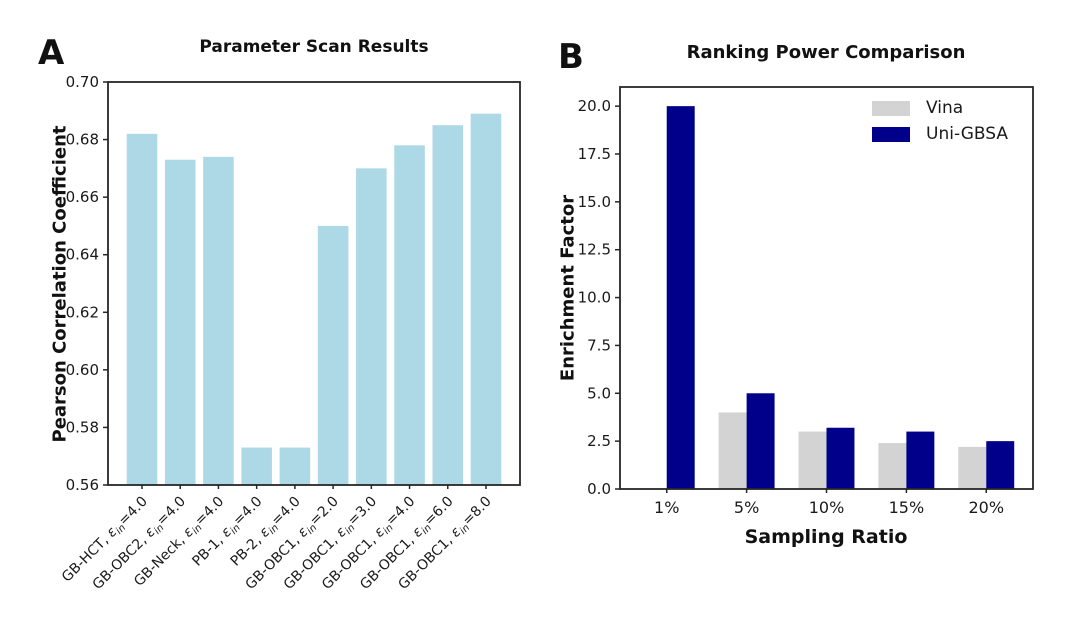 This screenshot has height=628, width=1080. What do you see at coordinates (571, 57) in the screenshot?
I see `panel-b-letter: B` at bounding box center [571, 57].